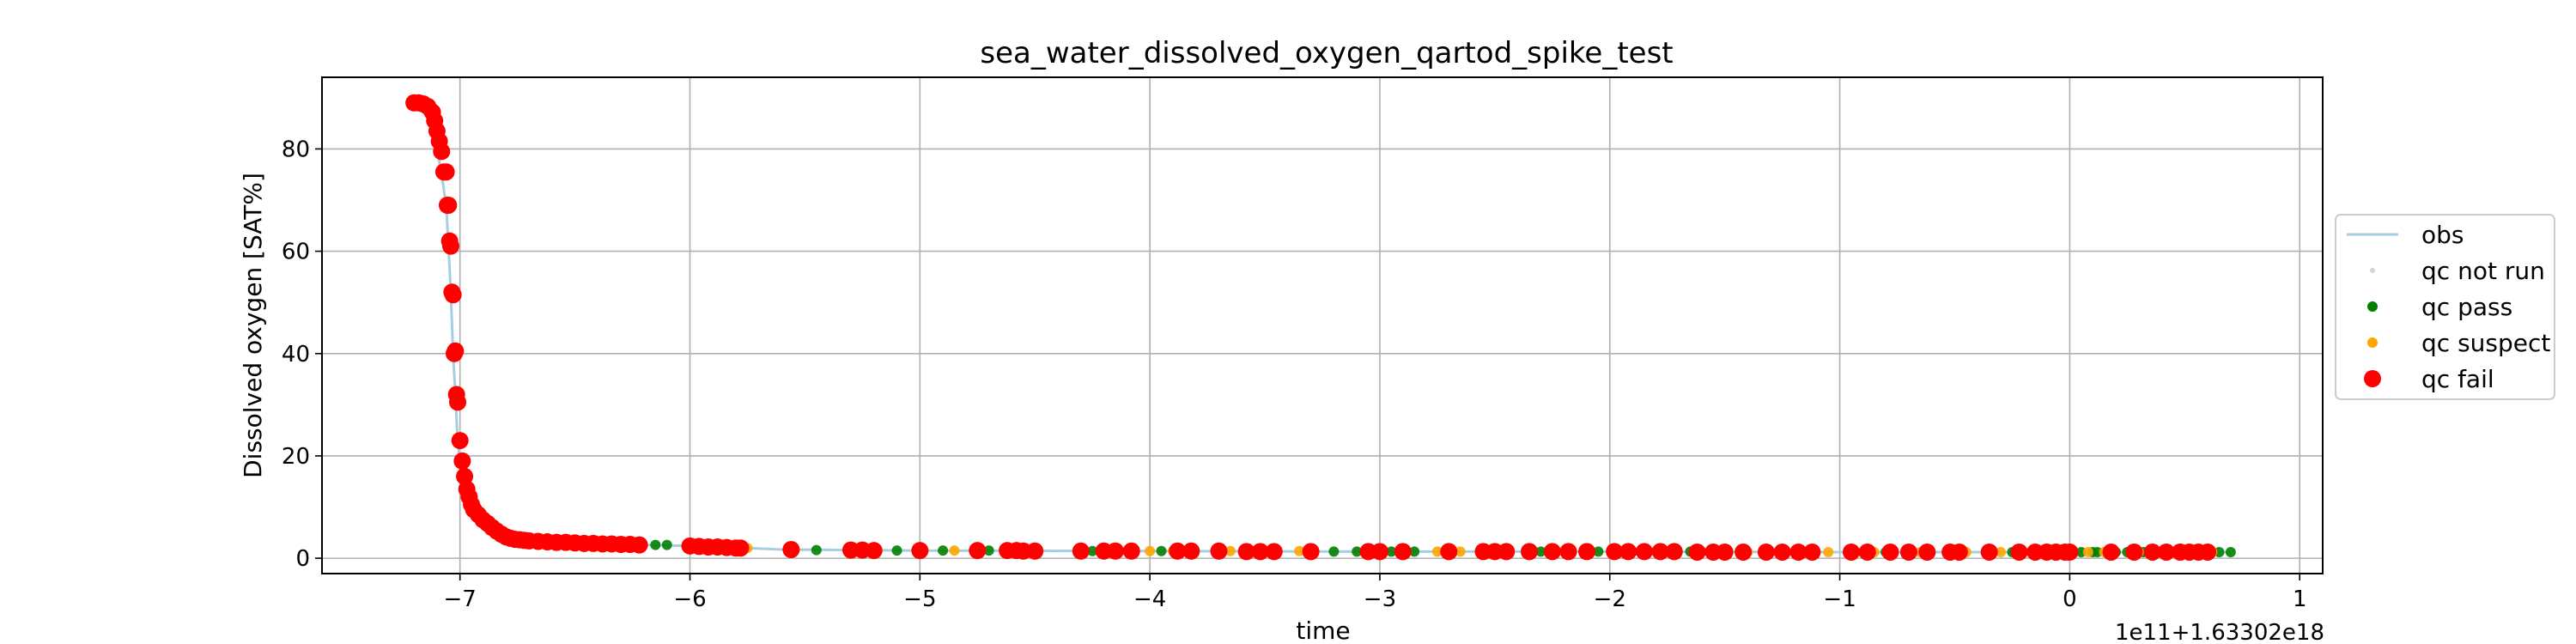  What do you see at coordinates (461, 599) in the screenshot?
I see `x-tick-label: −7` at bounding box center [461, 599].